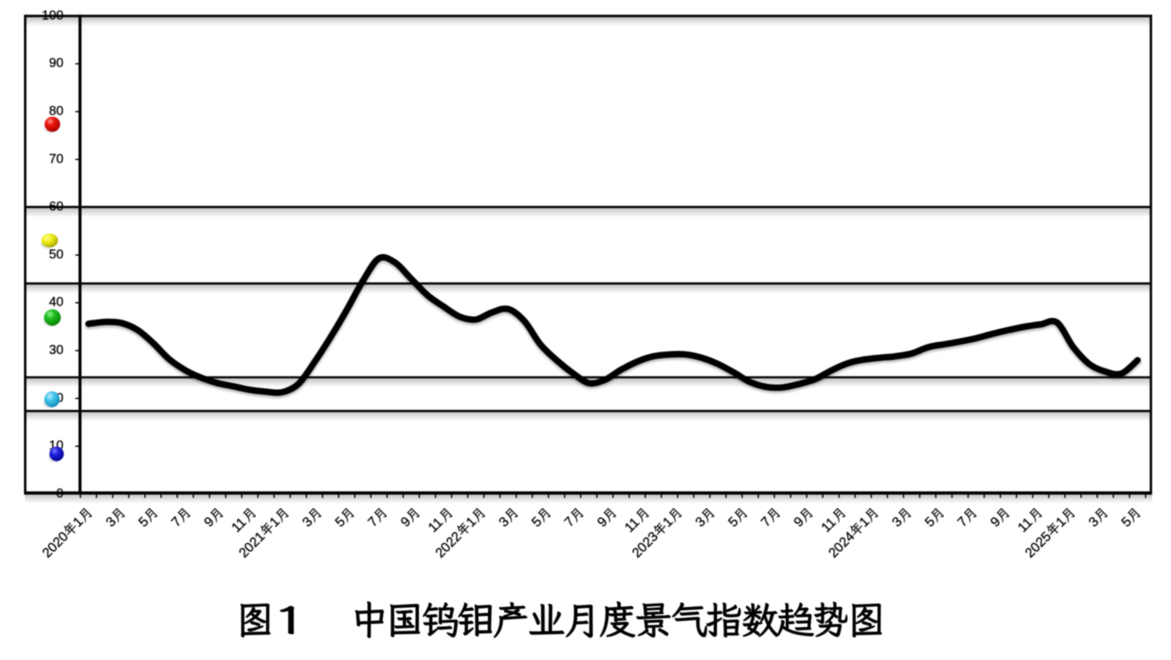  Describe the element at coordinates (56, 110) in the screenshot. I see `svg-text: 80` at that location.